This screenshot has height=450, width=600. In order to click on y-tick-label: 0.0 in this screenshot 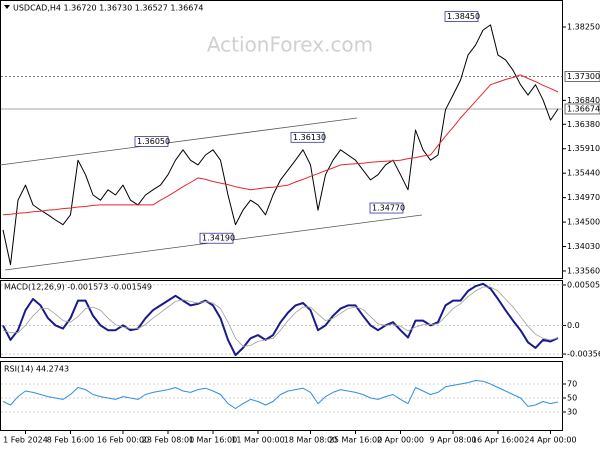, I will do `click(573, 325)`.